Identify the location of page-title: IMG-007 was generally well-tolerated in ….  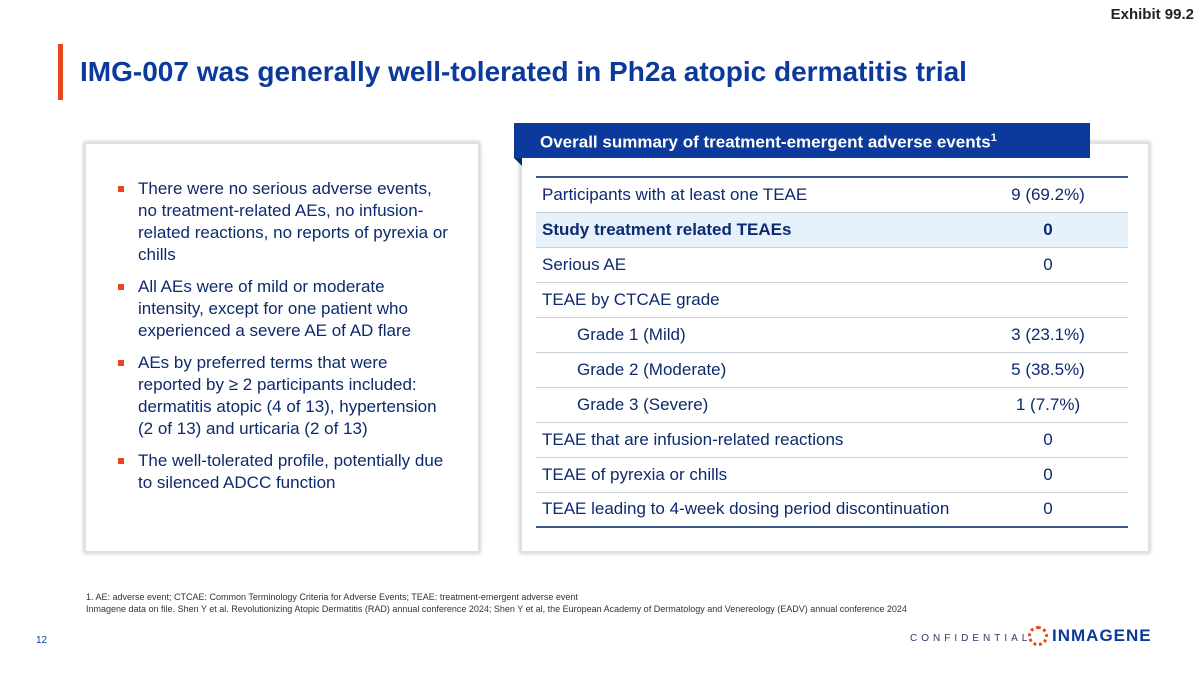
(523, 71).